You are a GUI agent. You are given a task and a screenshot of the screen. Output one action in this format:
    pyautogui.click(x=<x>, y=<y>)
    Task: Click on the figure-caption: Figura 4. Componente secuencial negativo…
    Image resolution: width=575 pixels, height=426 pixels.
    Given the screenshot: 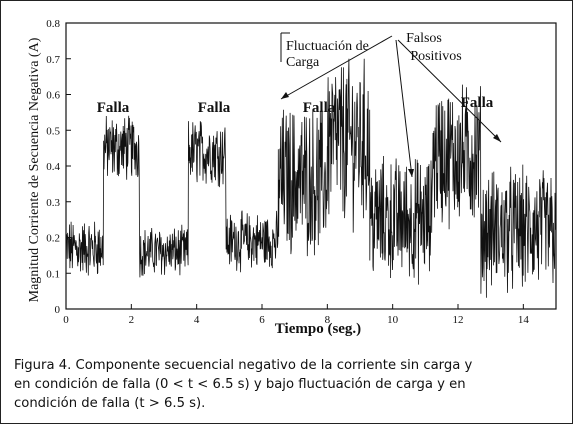 What is the action you would take?
    pyautogui.click(x=288, y=384)
    